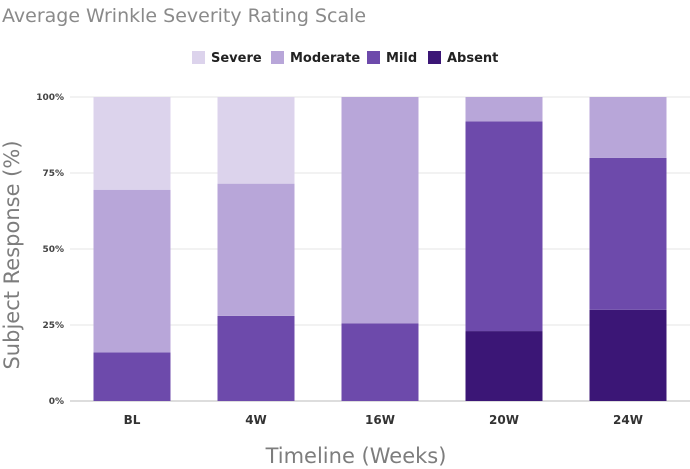 This screenshot has height=469, width=690. What do you see at coordinates (628, 355) in the screenshot?
I see `bar-segment-absent-24w` at bounding box center [628, 355].